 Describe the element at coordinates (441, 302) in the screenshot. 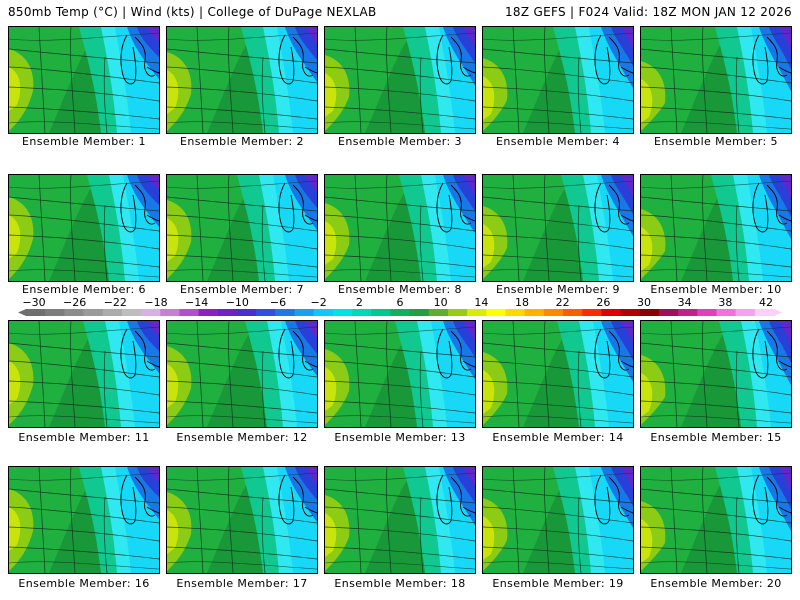

I see `colorbar-tick-label: 10` at that location.